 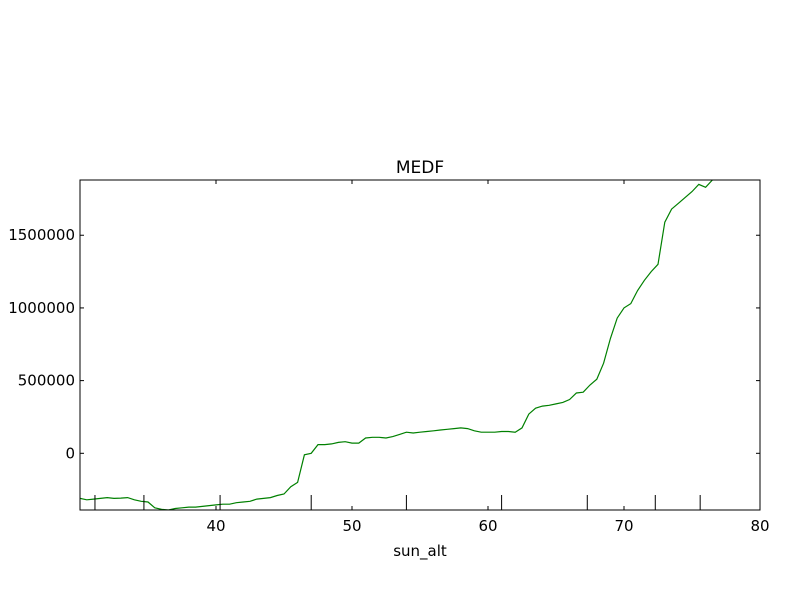 I want to click on x-tick-label: 40, so click(x=215, y=526).